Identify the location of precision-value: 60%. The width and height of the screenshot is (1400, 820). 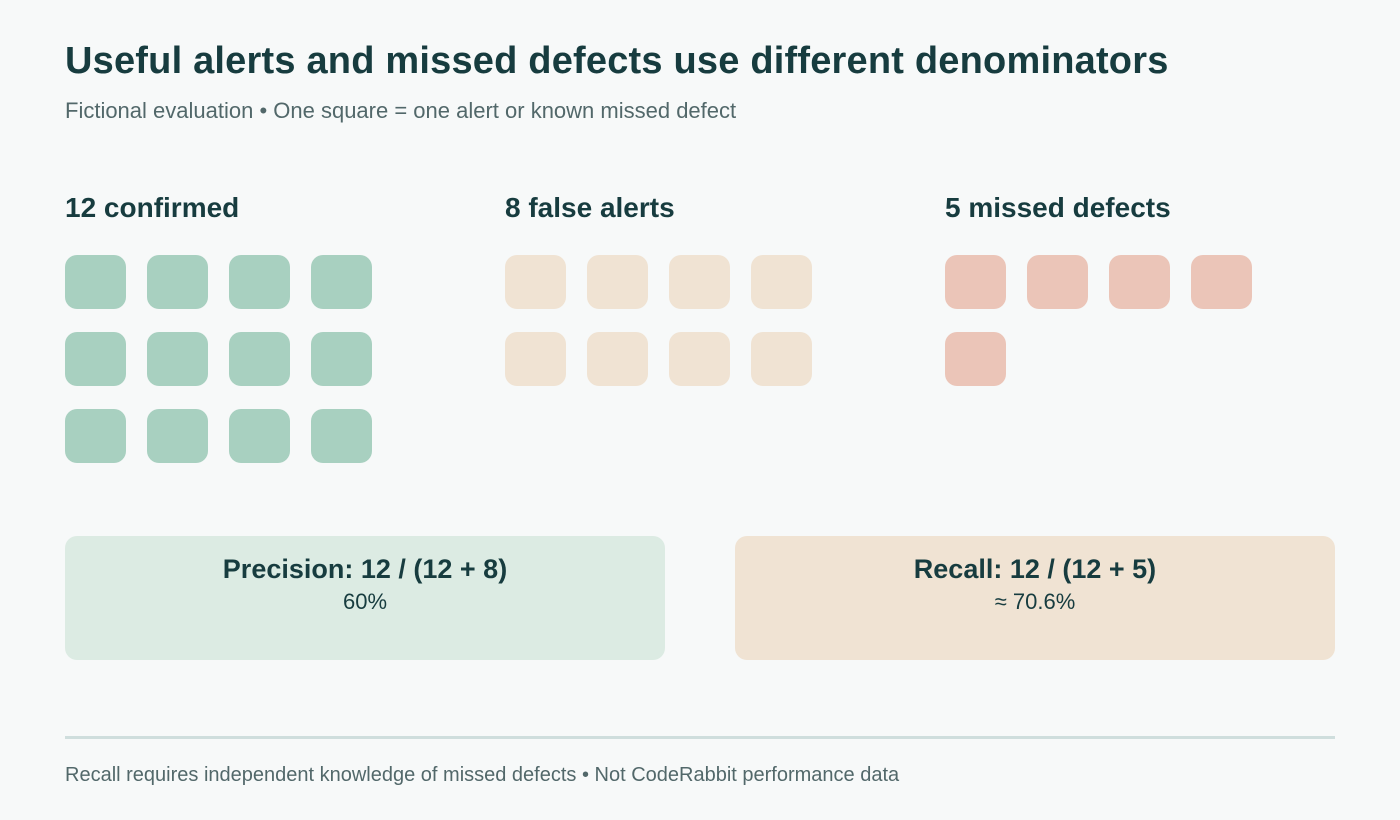
(365, 601).